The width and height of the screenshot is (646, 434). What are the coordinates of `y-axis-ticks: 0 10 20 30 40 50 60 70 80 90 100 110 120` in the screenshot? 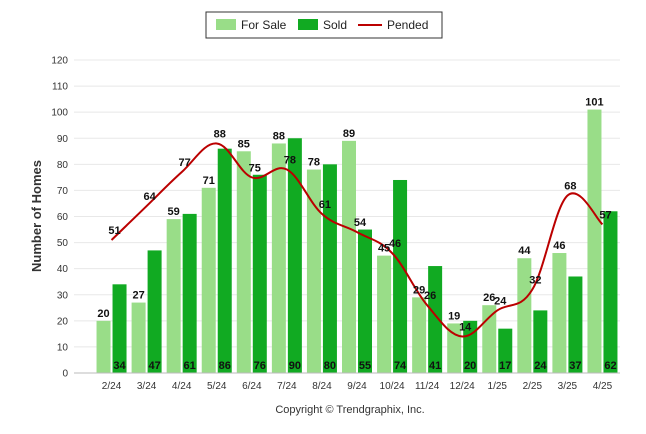 It's located at (59, 218).